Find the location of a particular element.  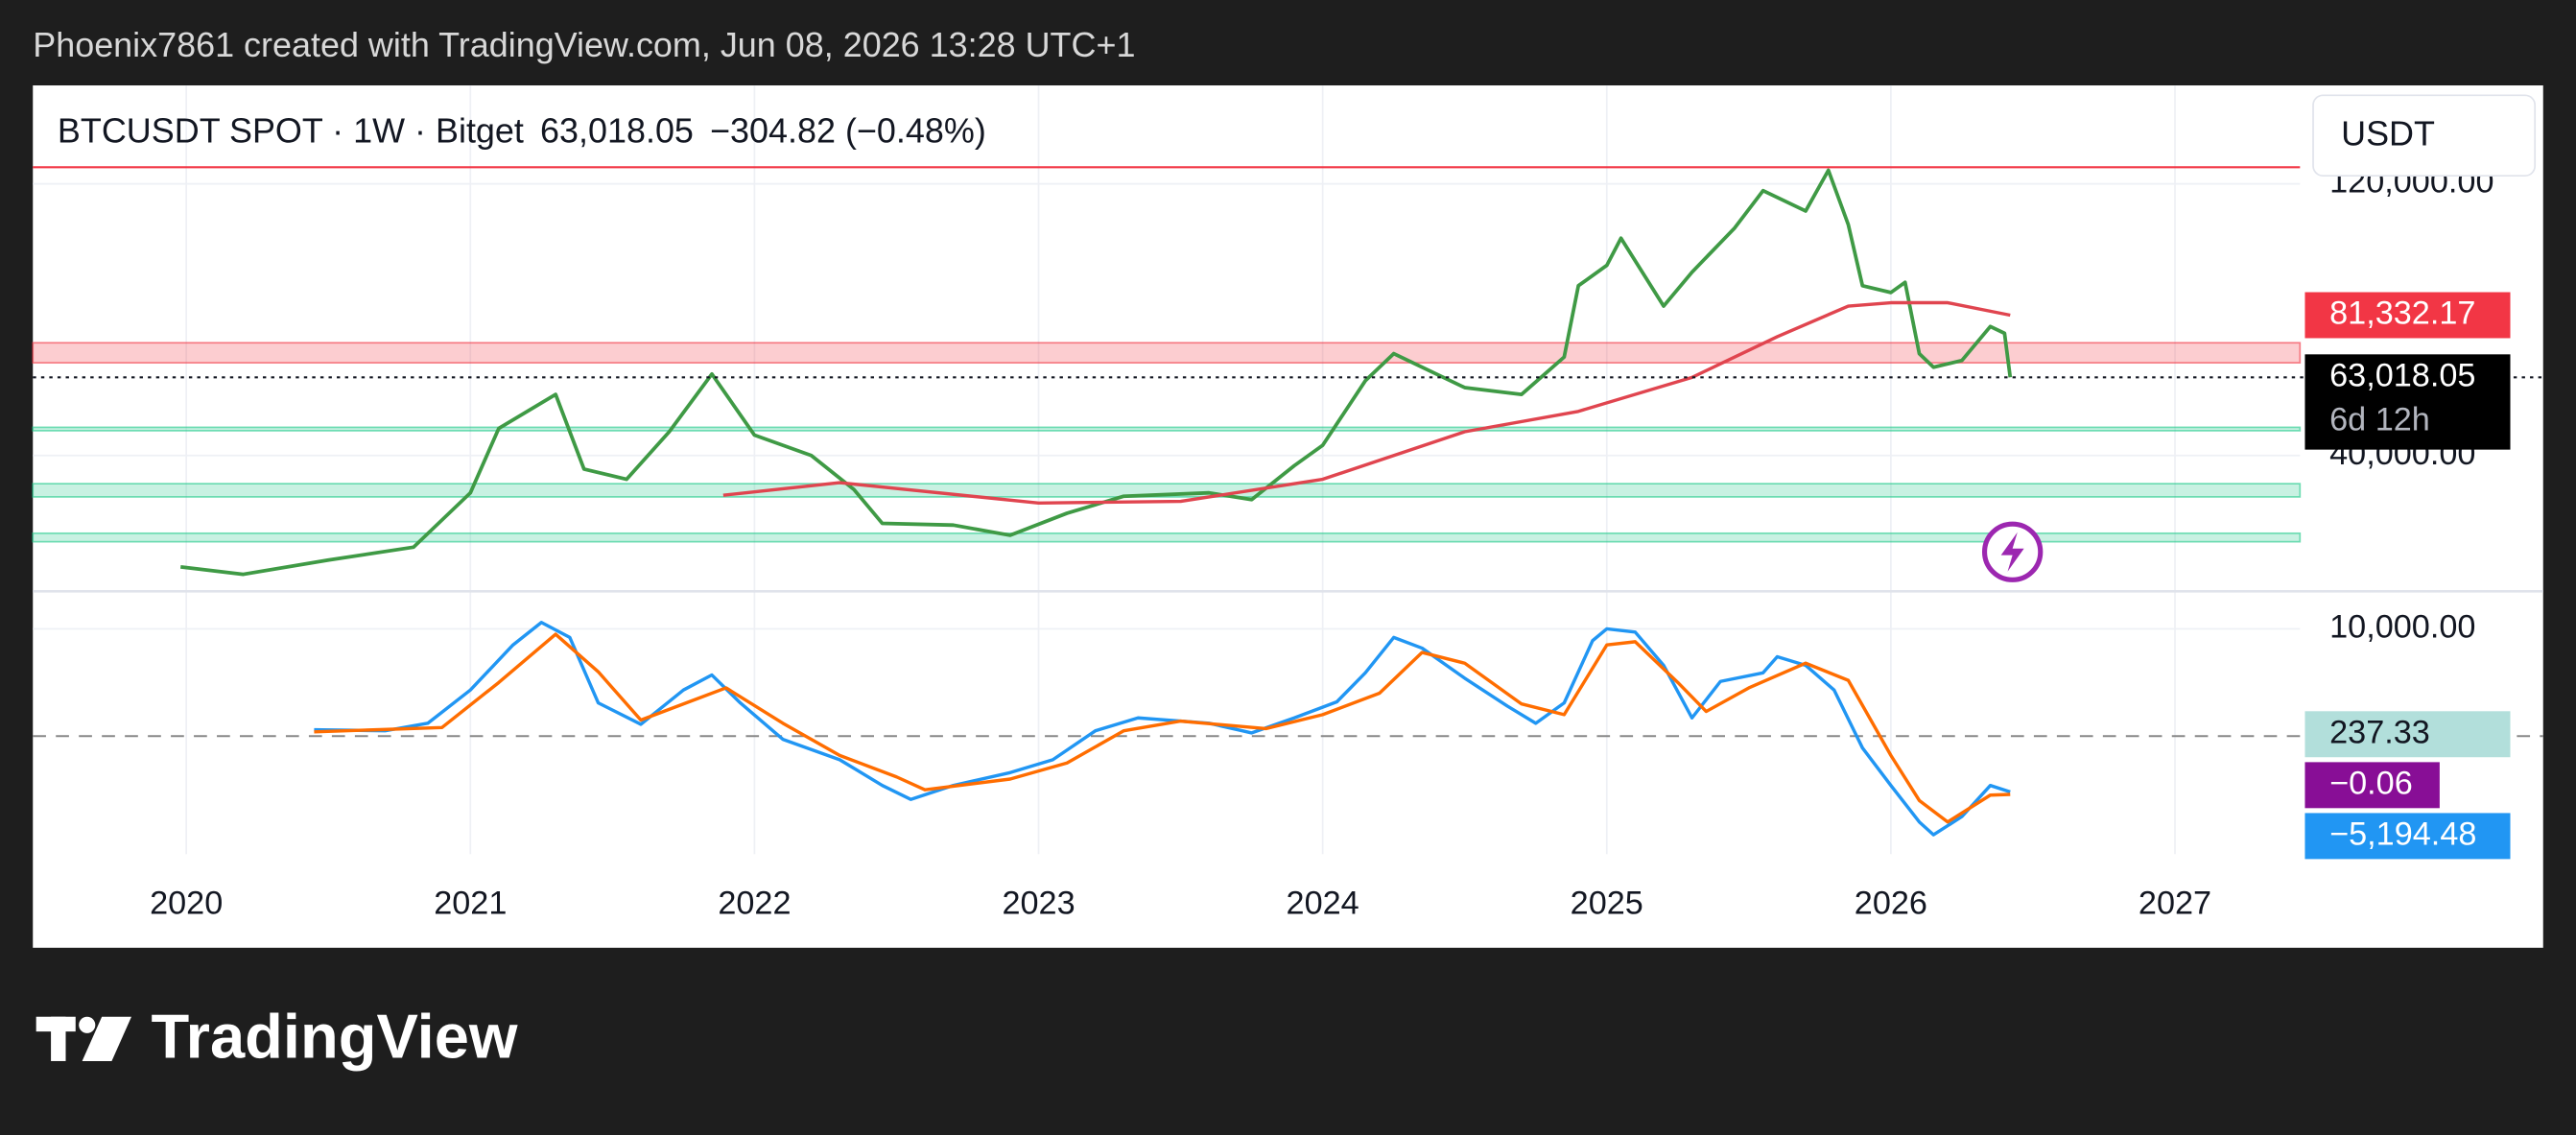

x-tick-label: 2022 is located at coordinates (755, 903).